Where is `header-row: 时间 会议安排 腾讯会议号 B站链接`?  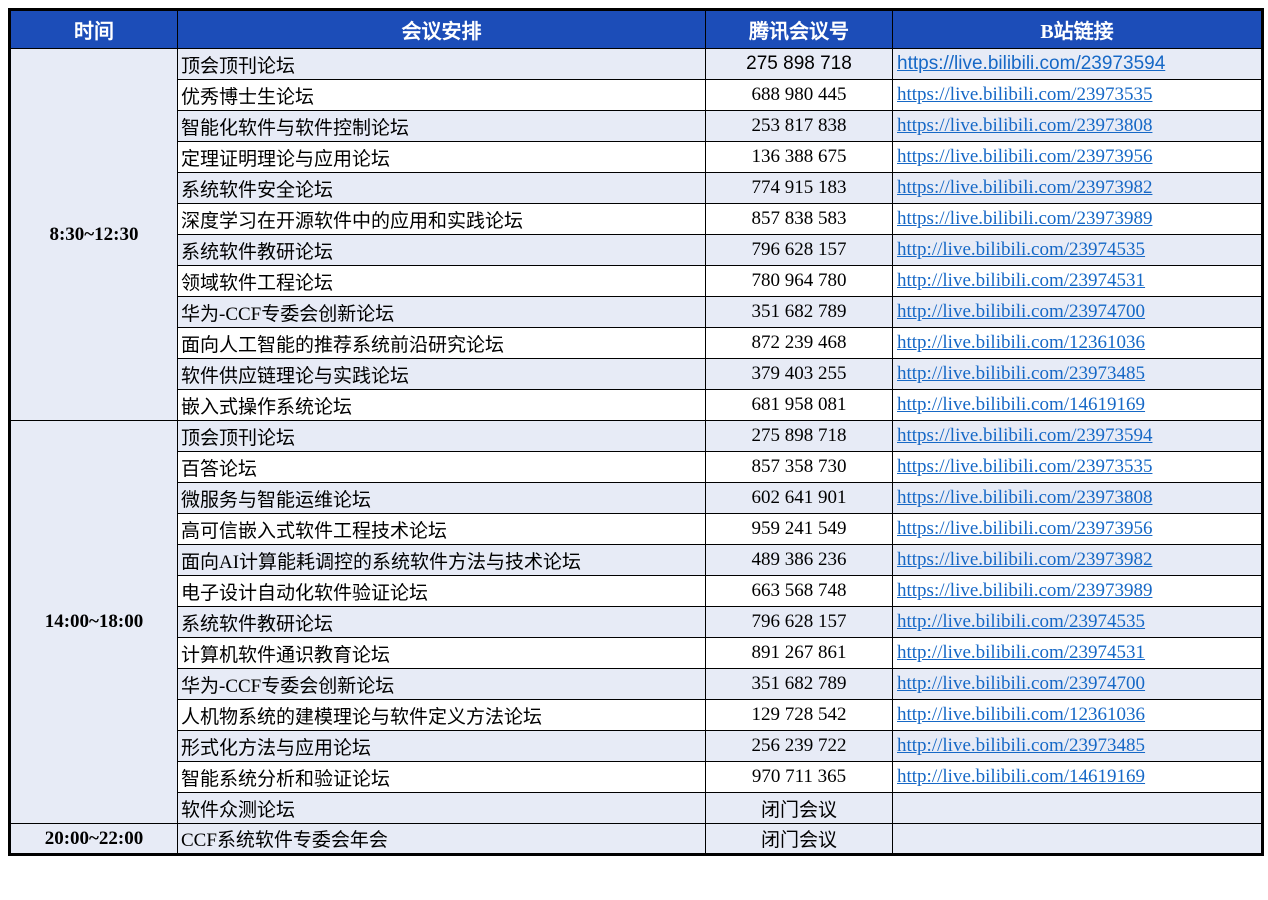 header-row: 时间 会议安排 腾讯会议号 B站链接 is located at coordinates (636, 29).